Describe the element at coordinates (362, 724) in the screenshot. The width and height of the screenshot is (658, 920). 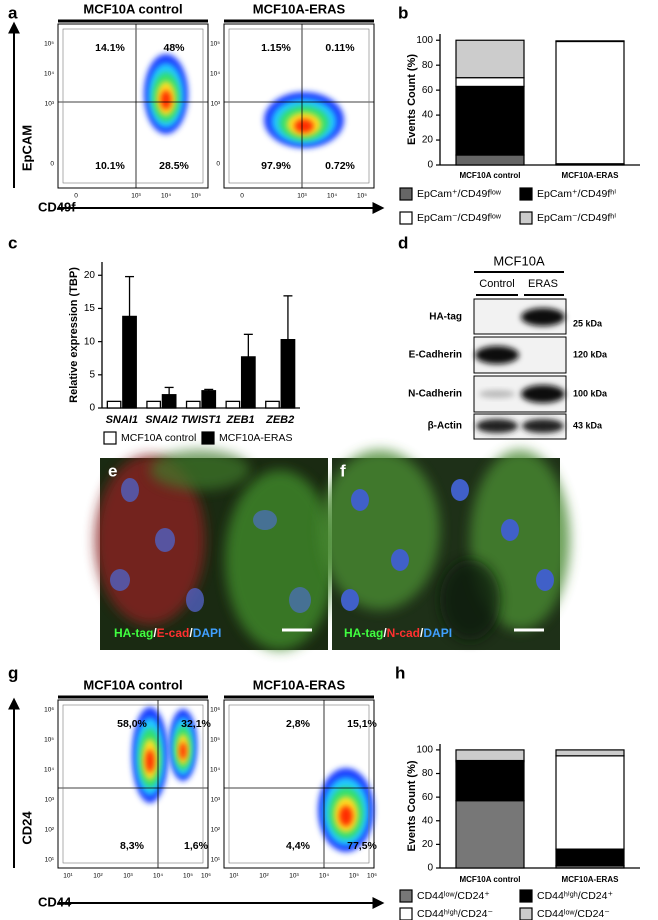
I see `quadrant-percent: 15,1%` at that location.